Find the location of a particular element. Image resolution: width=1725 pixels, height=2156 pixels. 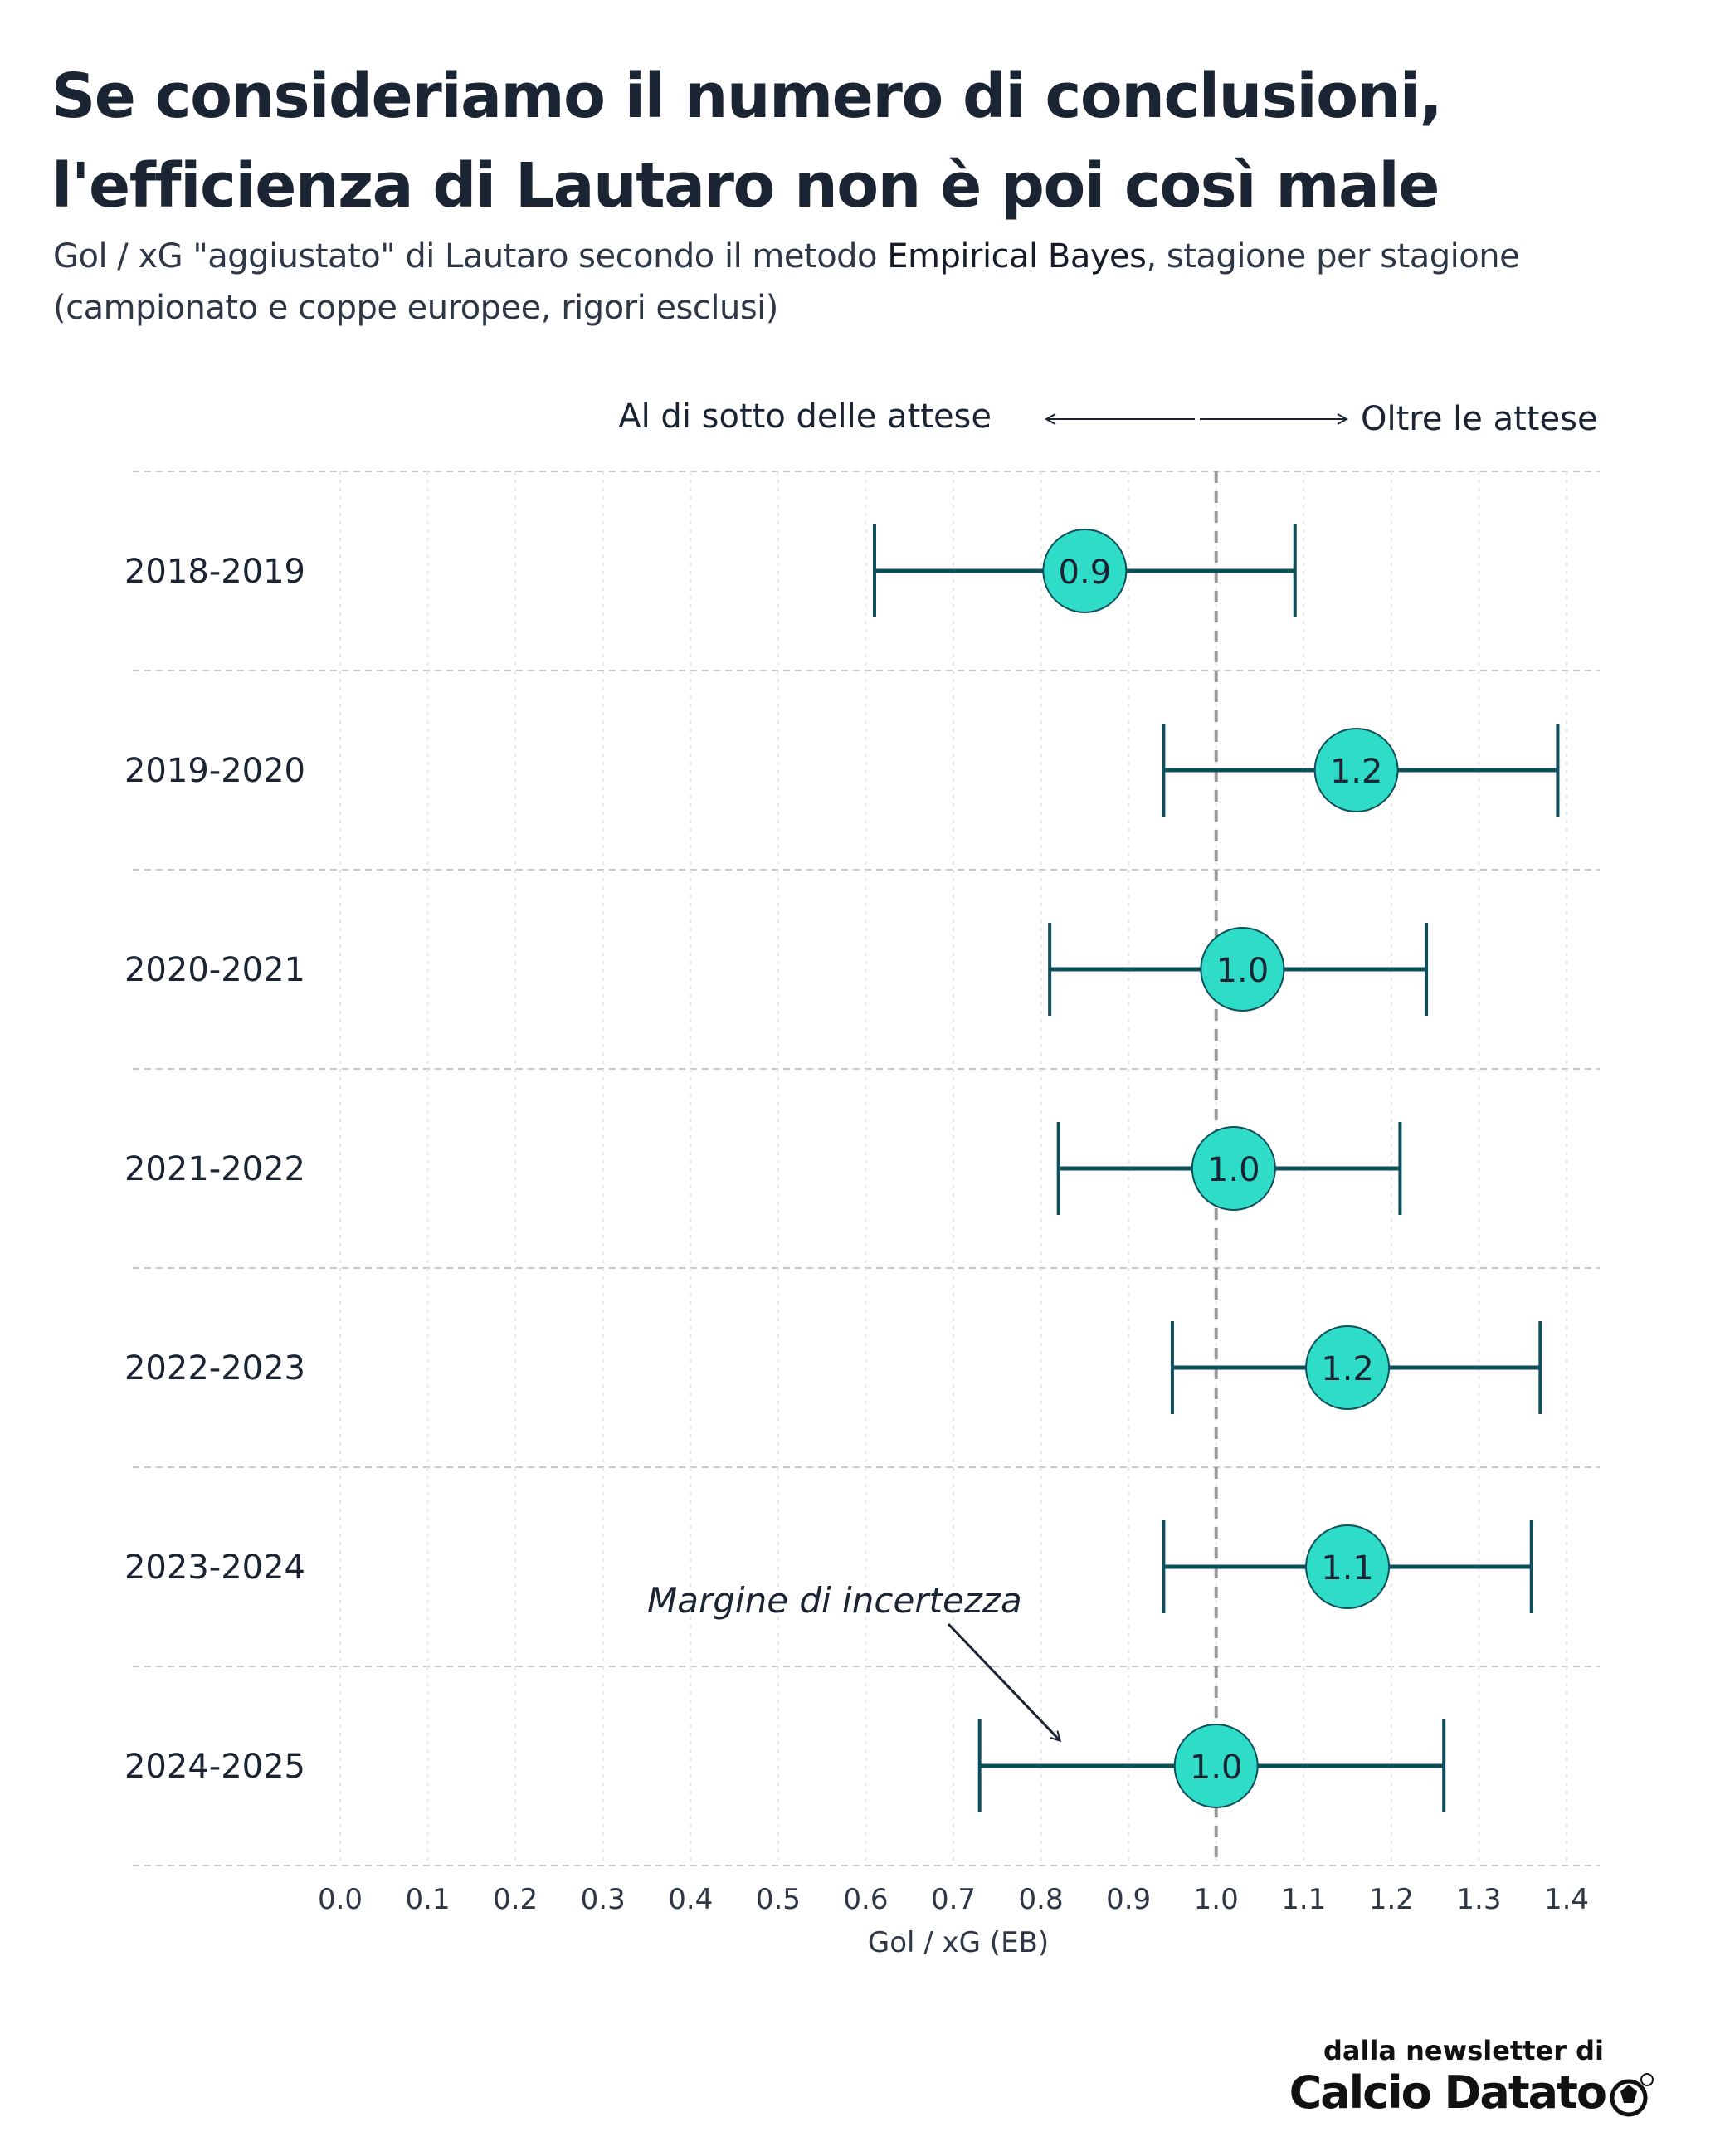

x-tick-label: 0.8 is located at coordinates (1041, 1900).